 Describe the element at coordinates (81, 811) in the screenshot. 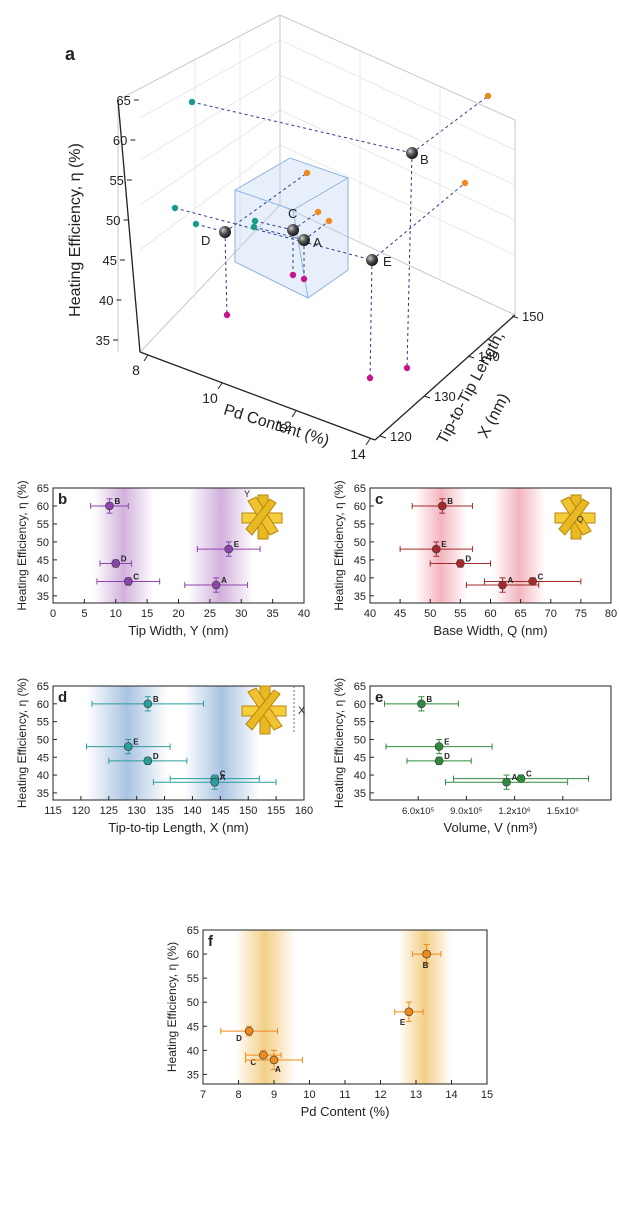

I see `x-tick-label: 120` at that location.